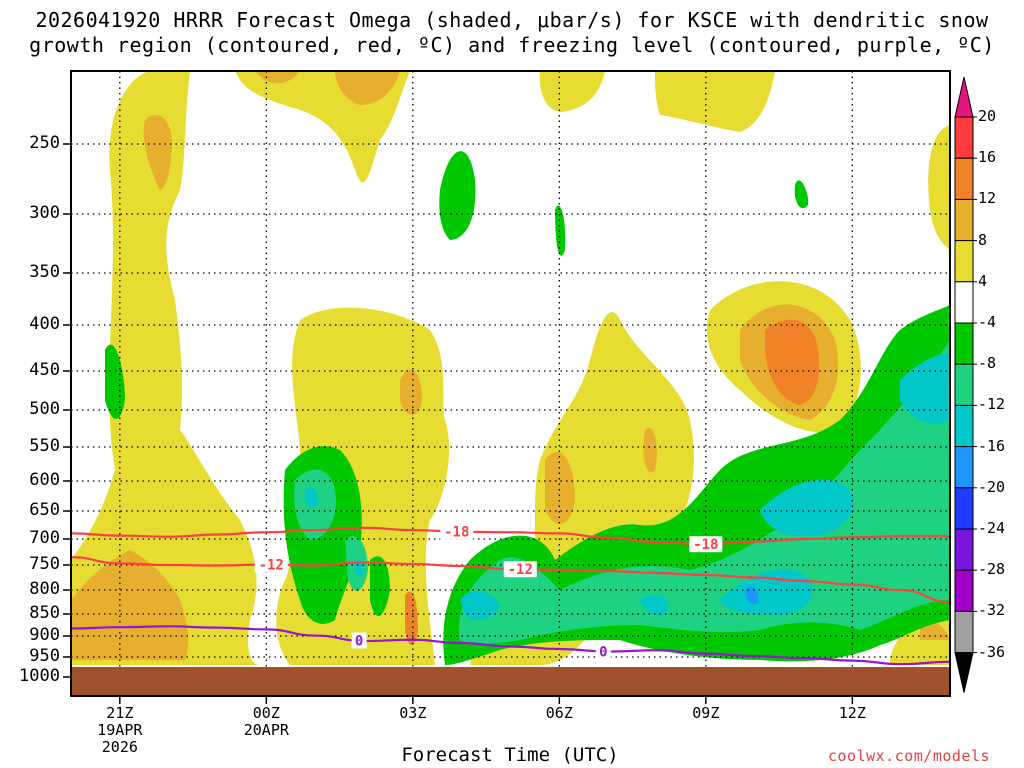 This screenshot has height=768, width=1024. I want to click on colorbar-level-label: -36, so click(992, 651).